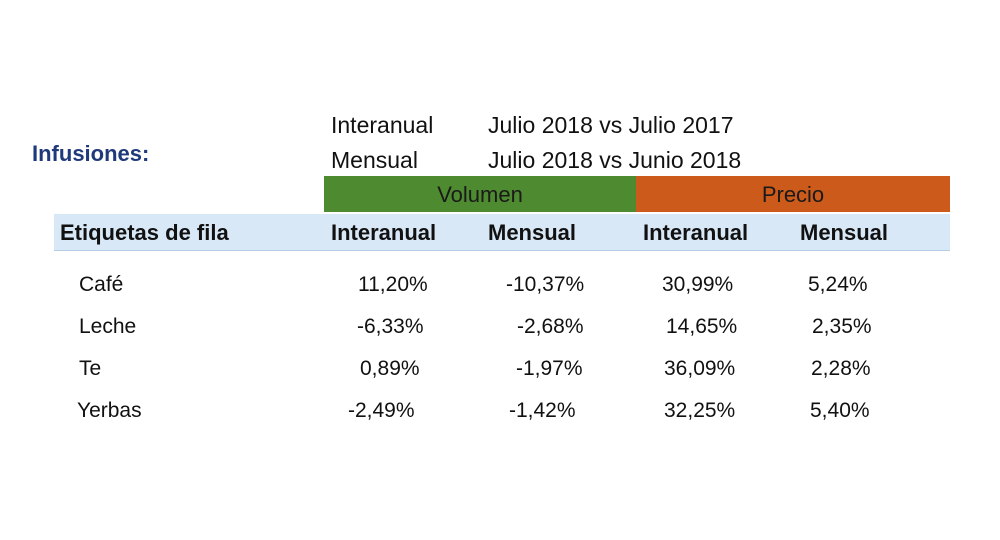 This screenshot has width=1000, height=540. What do you see at coordinates (108, 326) in the screenshot?
I see `row-label: Leche` at bounding box center [108, 326].